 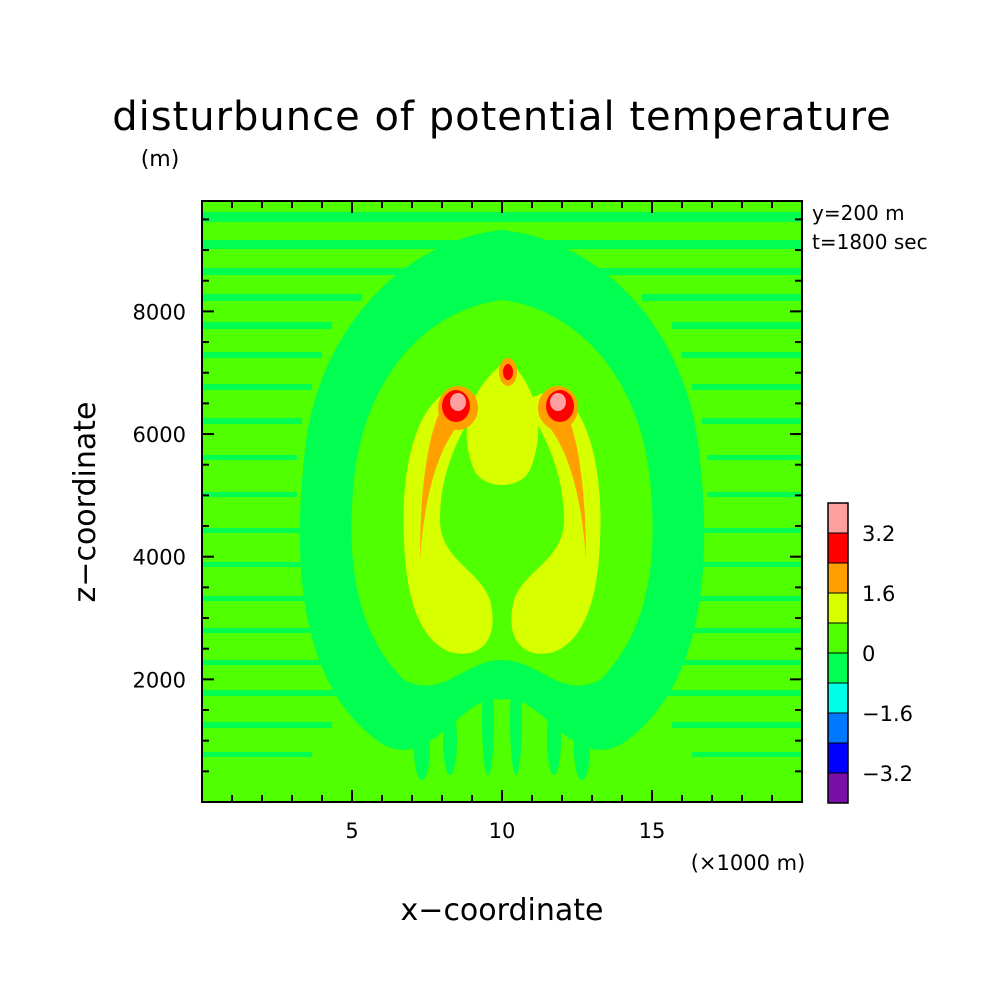 I want to click on colorbar-label: −3.2, so click(x=887, y=774).